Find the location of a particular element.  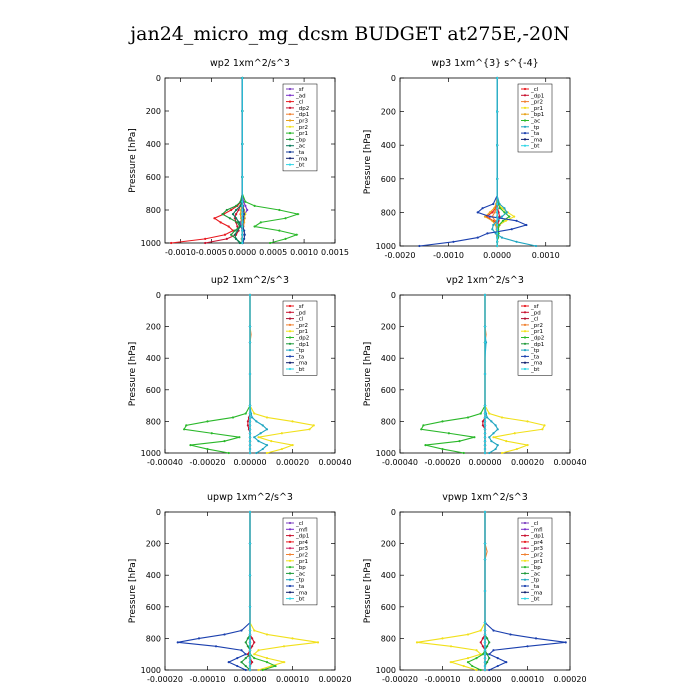

y-tick-label: 200 is located at coordinates (153, 111).